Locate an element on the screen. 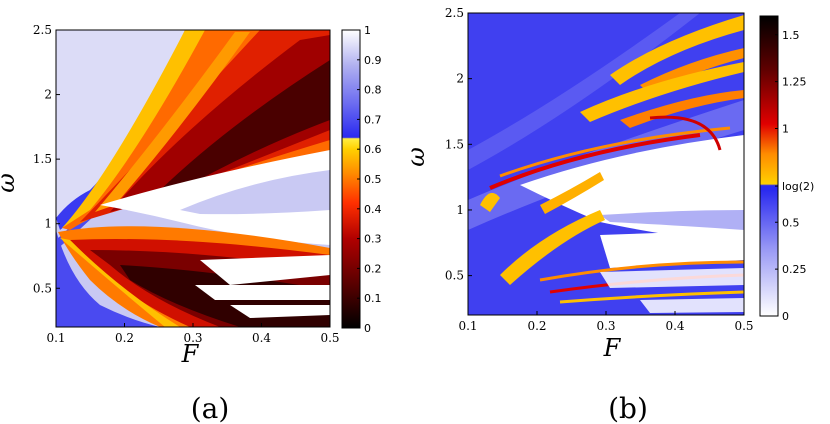 This screenshot has width=830, height=424. colorbar-tick-label: 0.8 is located at coordinates (373, 90).